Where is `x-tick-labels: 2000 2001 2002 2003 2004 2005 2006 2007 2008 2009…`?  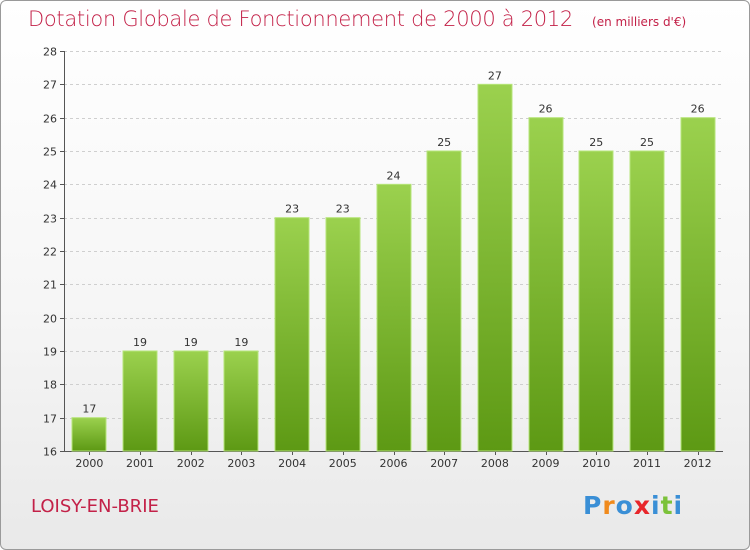 x-tick-labels: 2000 2001 2002 2003 2004 2005 2006 2007 2008 2009… is located at coordinates (393, 463).